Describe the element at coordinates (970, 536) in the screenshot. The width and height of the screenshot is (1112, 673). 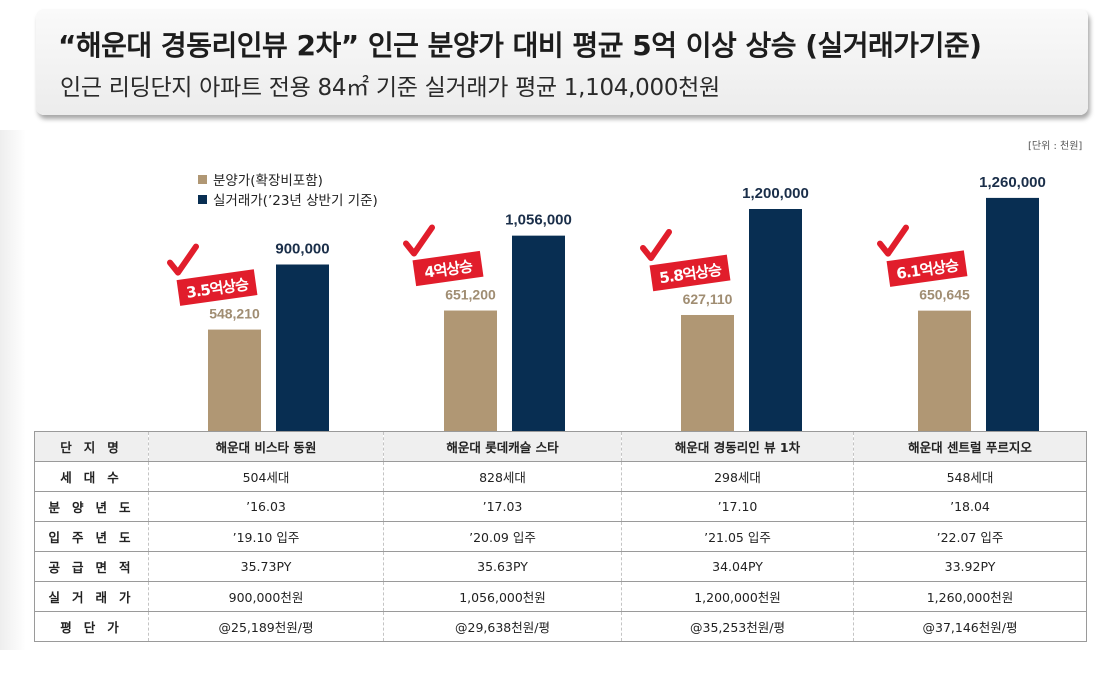
I see `table-cell: ’22.07 입주` at that location.